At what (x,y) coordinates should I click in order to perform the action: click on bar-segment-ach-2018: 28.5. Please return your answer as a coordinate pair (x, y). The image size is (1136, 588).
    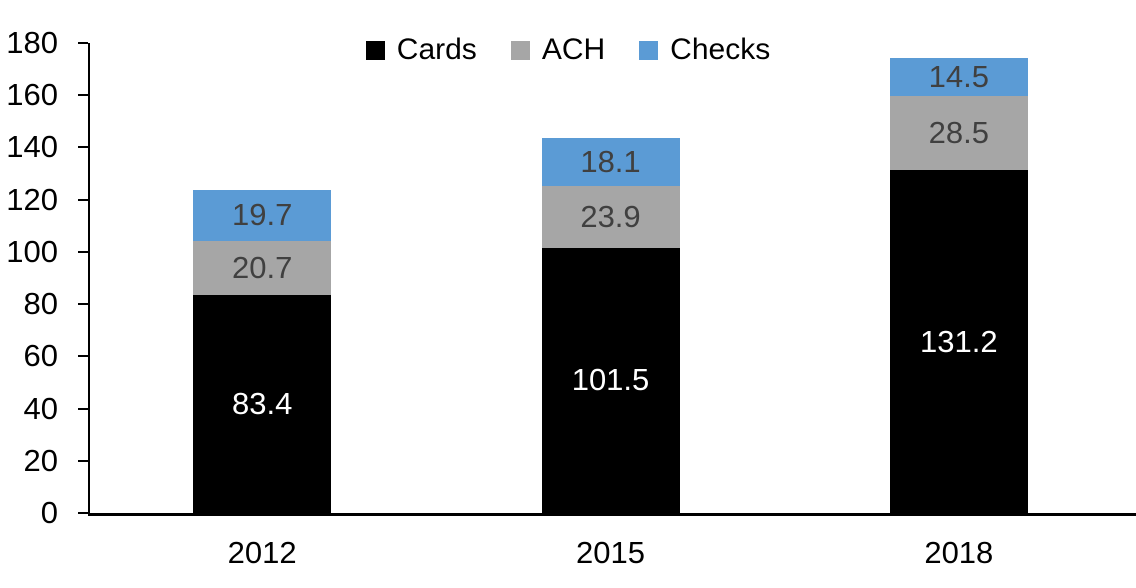
    Looking at the image, I should click on (958, 133).